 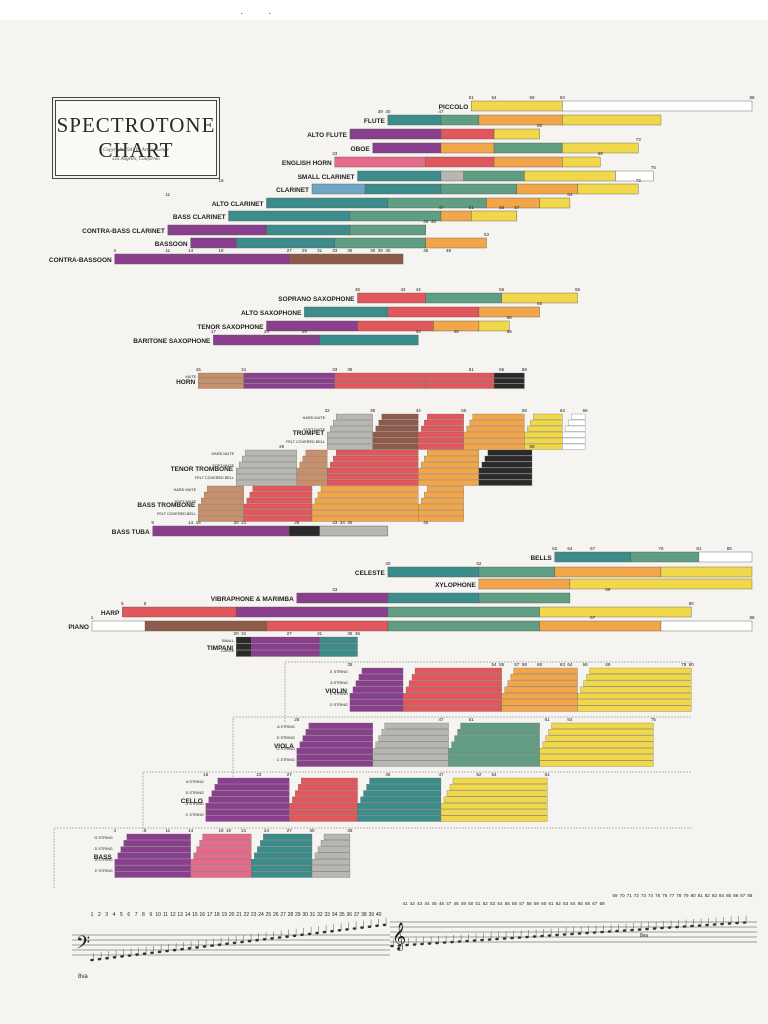 What do you see at coordinates (99, 915) in the screenshot?
I see `pitch-number: 2` at bounding box center [99, 915].